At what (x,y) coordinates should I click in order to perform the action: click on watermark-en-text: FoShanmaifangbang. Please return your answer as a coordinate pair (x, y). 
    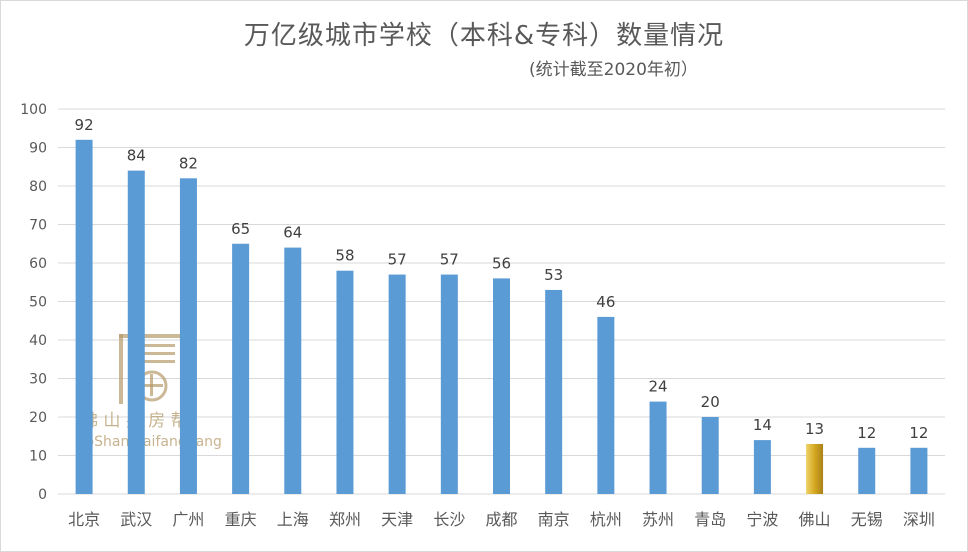
    Looking at the image, I should click on (150, 442).